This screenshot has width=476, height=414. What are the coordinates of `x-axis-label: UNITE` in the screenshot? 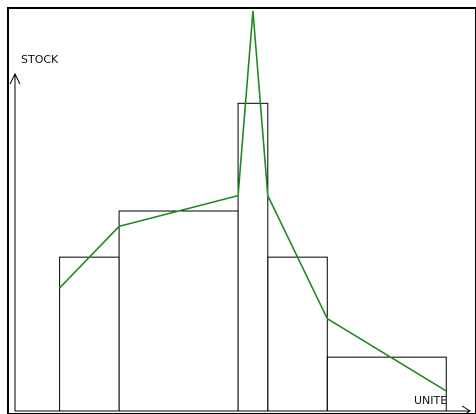 It's located at (430, 400).